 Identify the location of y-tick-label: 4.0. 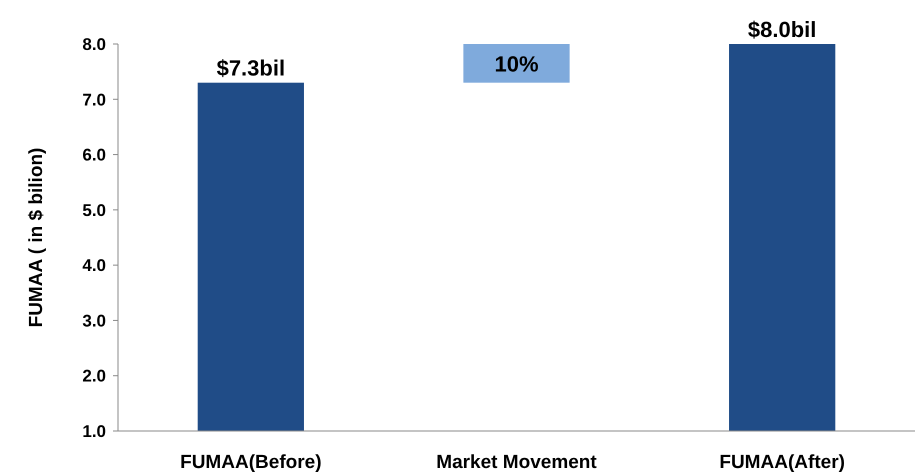
(94, 266).